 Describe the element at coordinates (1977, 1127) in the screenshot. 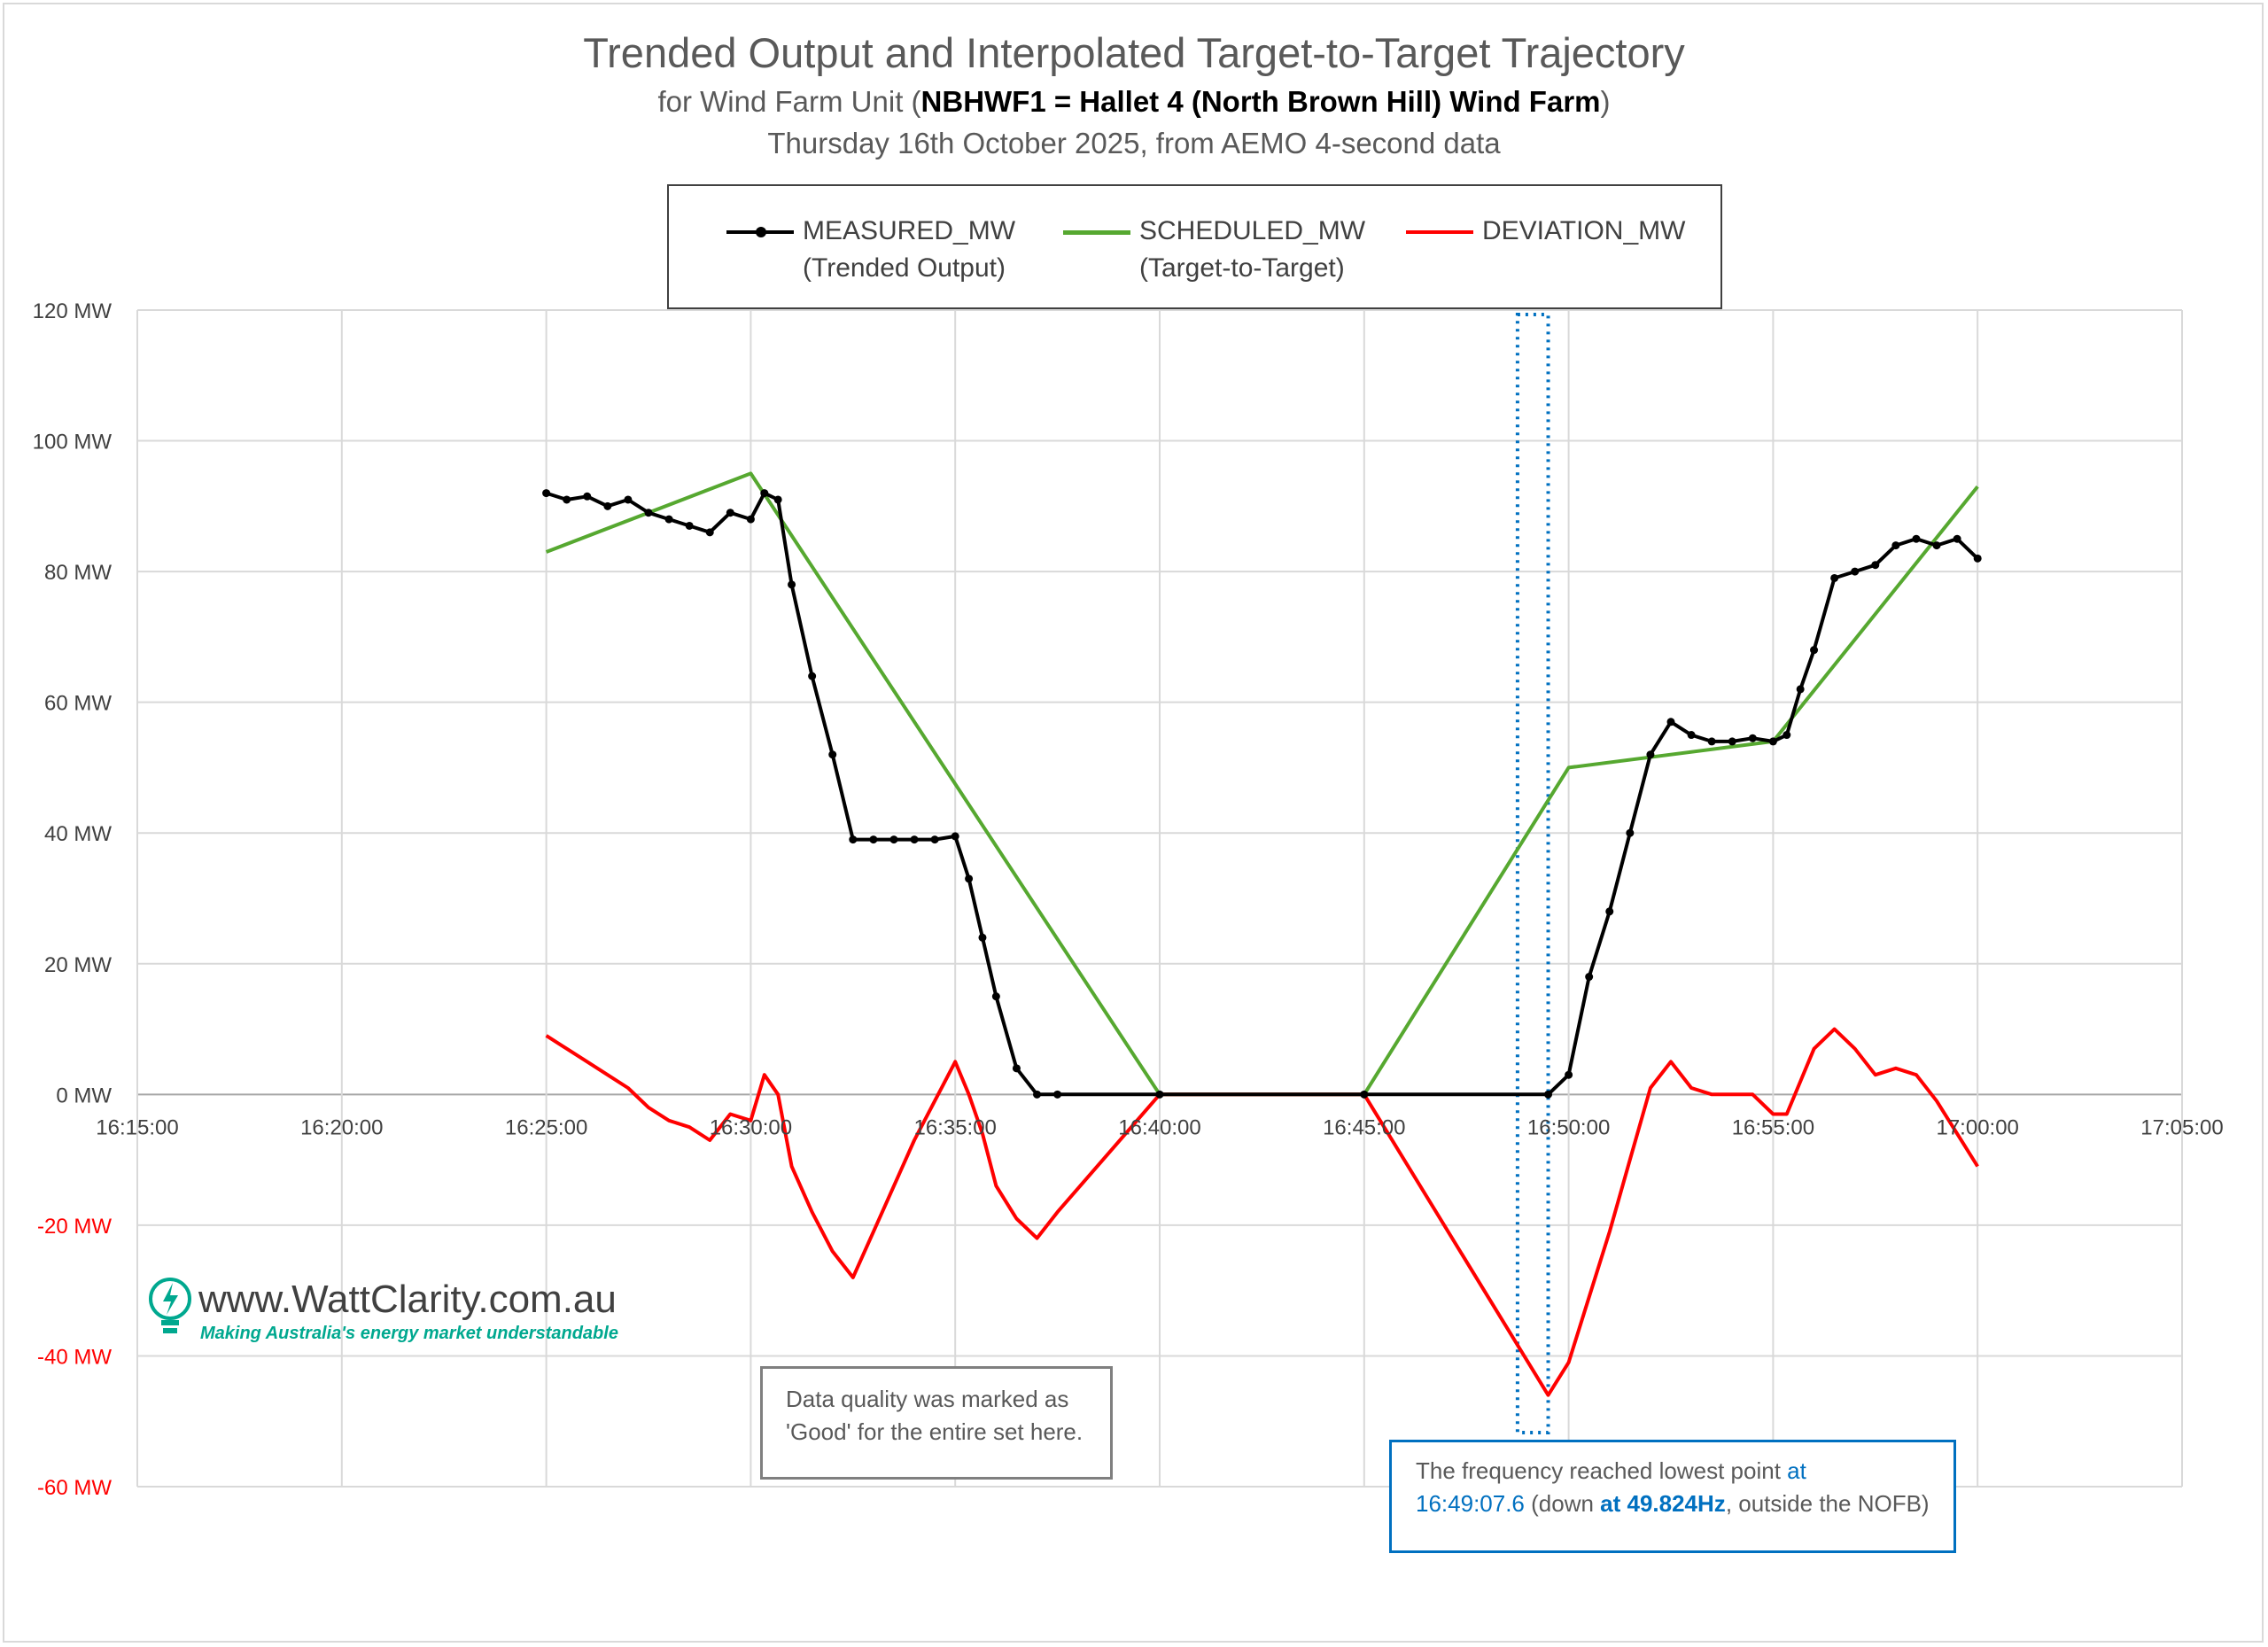

I see `x-tick-label: 17:00:00` at that location.